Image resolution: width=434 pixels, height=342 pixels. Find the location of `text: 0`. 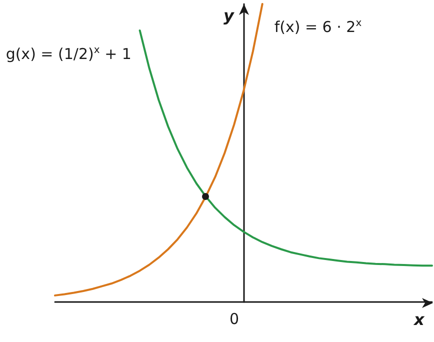

text: 0 is located at coordinates (235, 319).